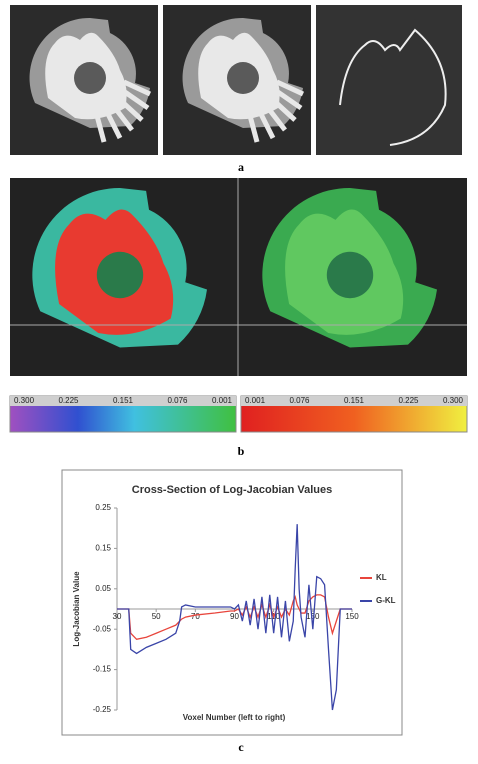  I want to click on line-series, so click(234, 617).